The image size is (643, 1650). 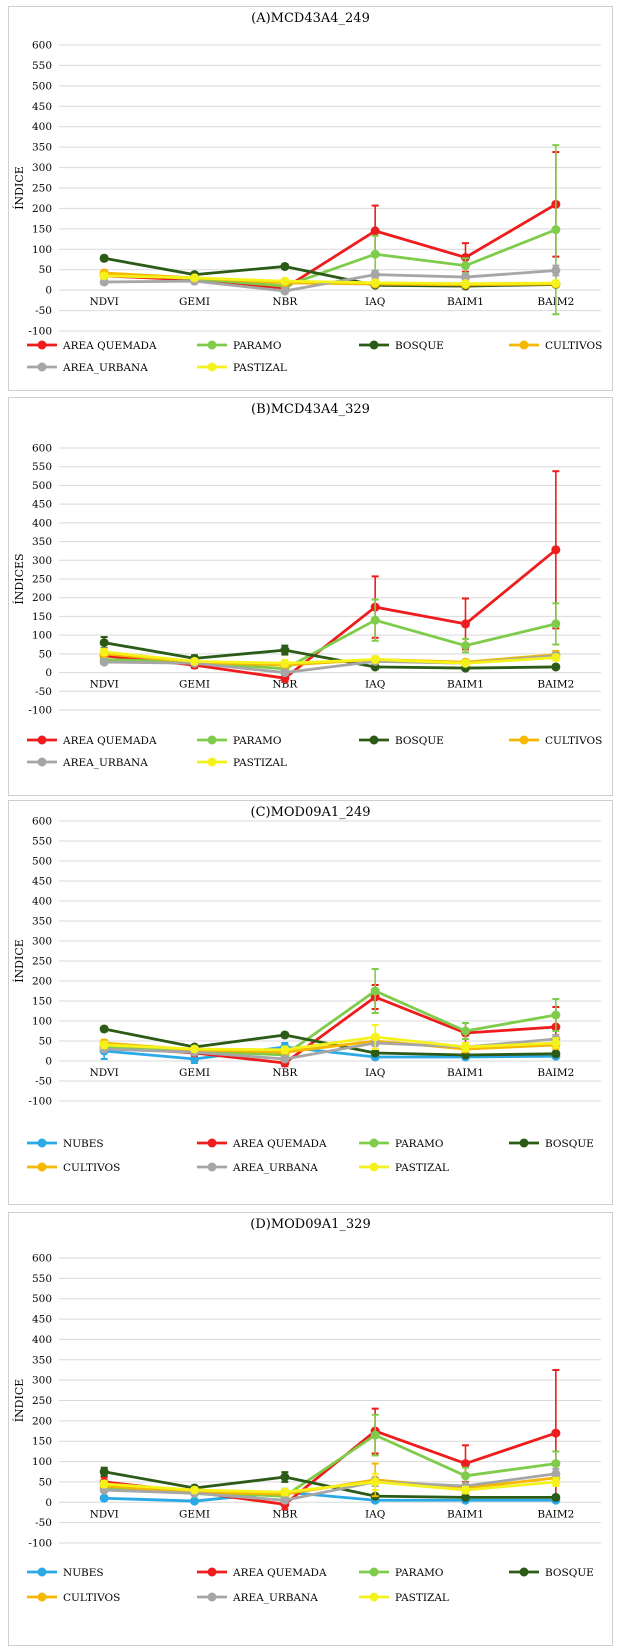 I want to click on legend-item-paramo: PARAMO, so click(x=401, y=1144).